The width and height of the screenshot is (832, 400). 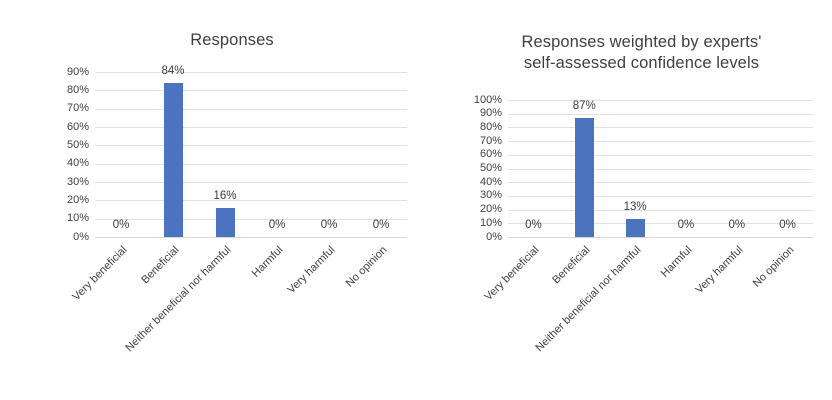 What do you see at coordinates (641, 63) in the screenshot?
I see `chart-title-line: self-assessed confidence levels` at bounding box center [641, 63].